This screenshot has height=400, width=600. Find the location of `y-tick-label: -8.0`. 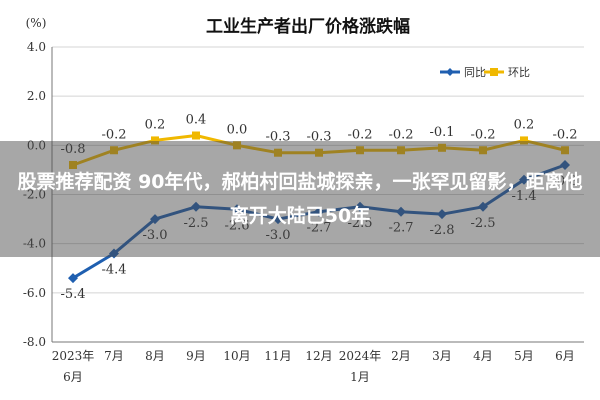

y-tick-label: -8.0 is located at coordinates (34, 342).